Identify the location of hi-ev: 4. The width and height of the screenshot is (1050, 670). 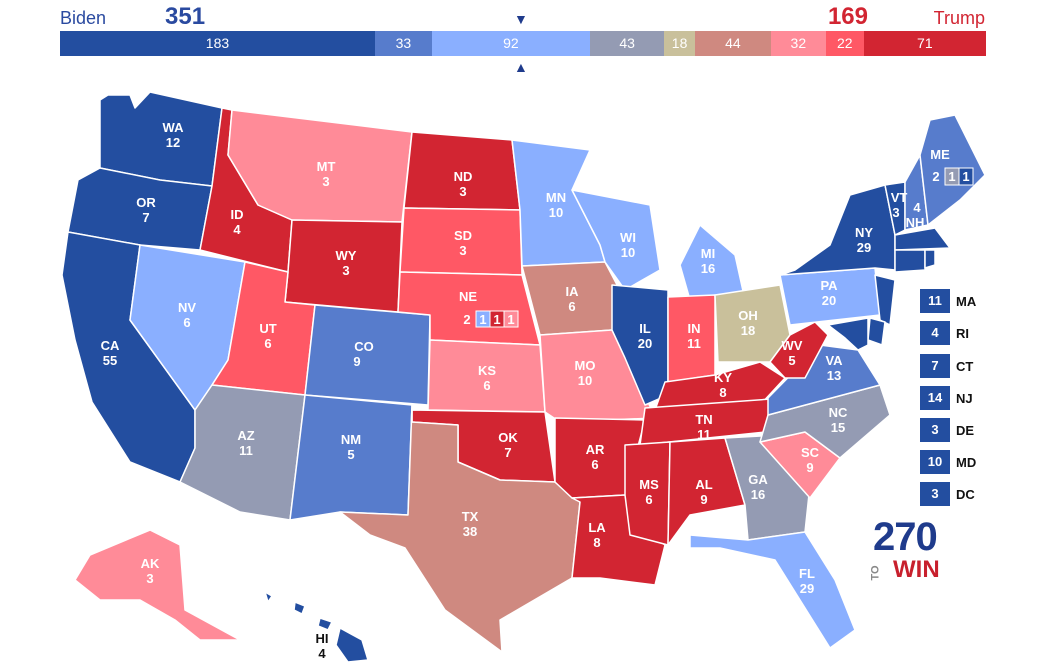
(322, 653).